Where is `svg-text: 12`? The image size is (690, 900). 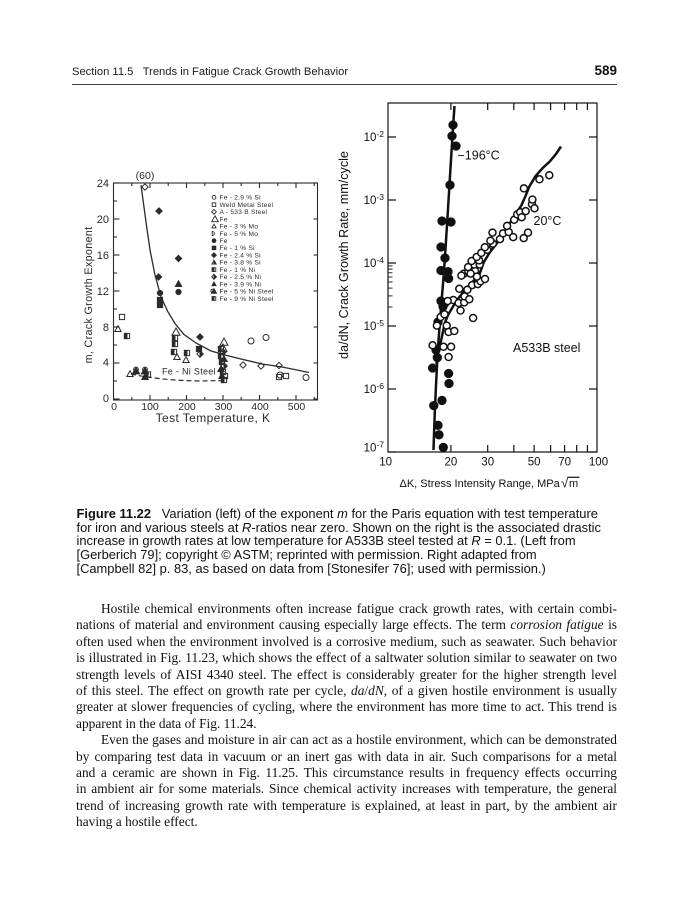 svg-text: 12 is located at coordinates (103, 292).